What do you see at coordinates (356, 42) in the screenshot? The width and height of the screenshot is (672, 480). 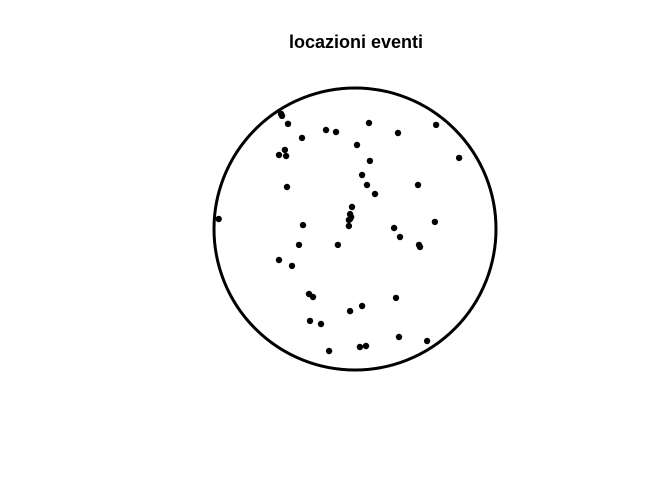 I see `chart-title: locazioni eventi` at bounding box center [356, 42].